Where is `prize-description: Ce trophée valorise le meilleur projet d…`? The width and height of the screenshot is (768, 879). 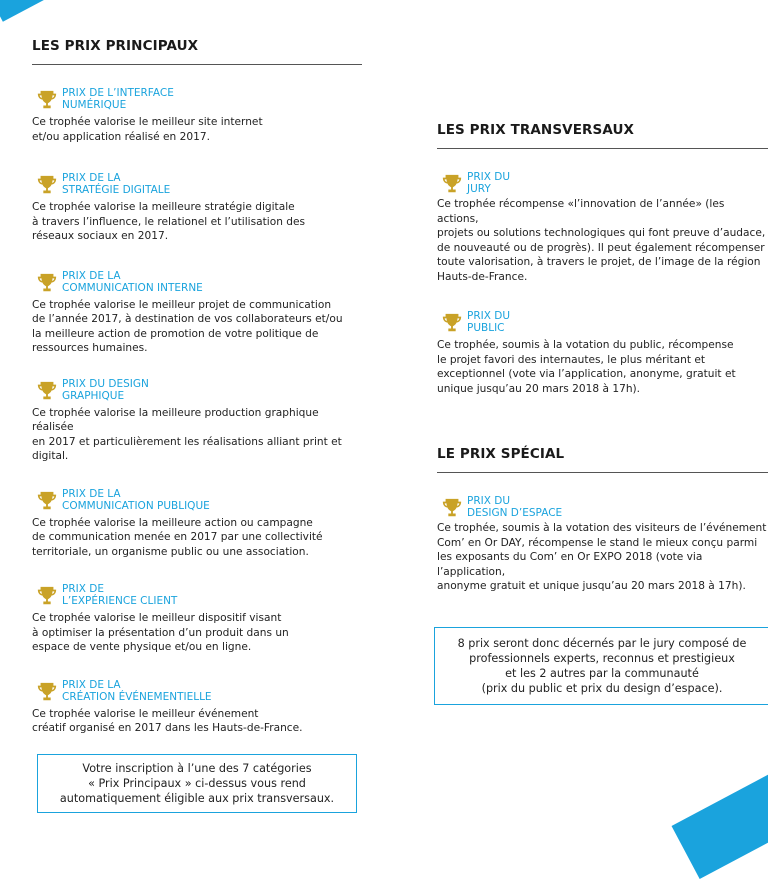 prize-description: Ce trophée valorise le meilleur projet d… is located at coordinates (187, 326).